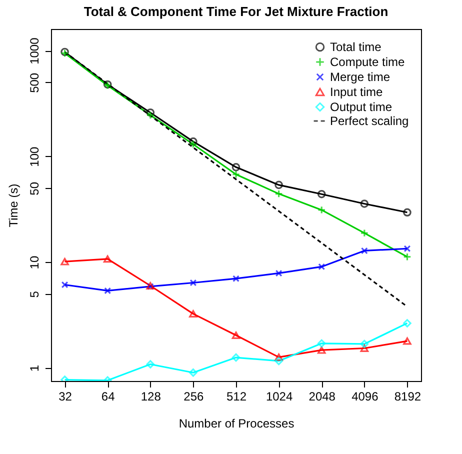 The width and height of the screenshot is (462, 454). I want to click on x-axis-title: Number of Processes, so click(236, 423).